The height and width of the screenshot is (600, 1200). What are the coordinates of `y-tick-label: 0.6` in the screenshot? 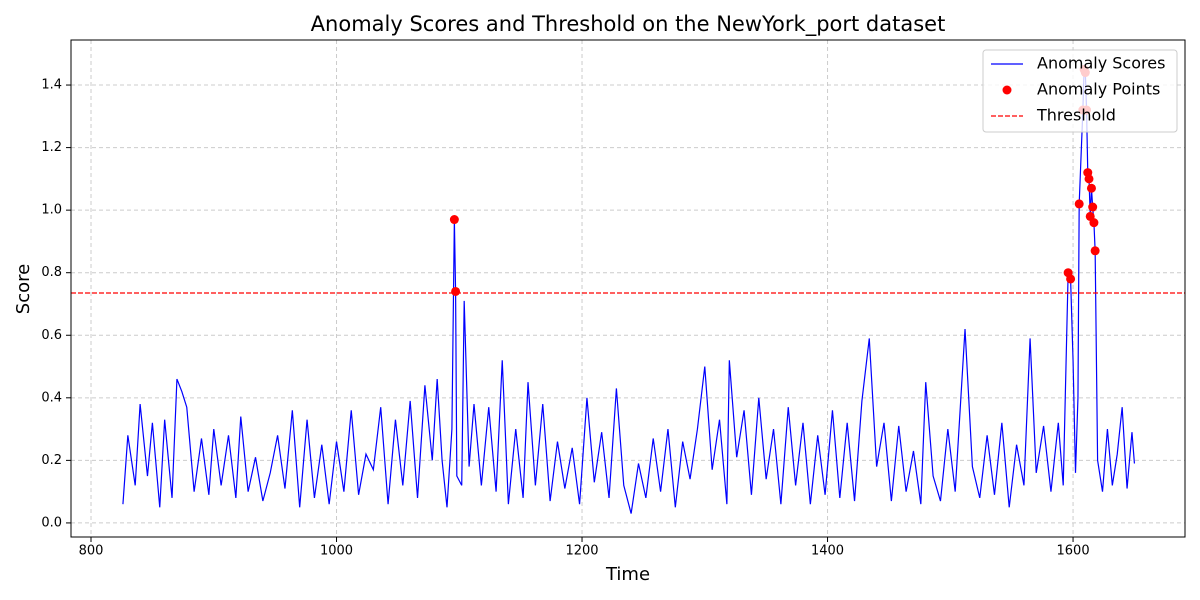 It's located at (51, 335).